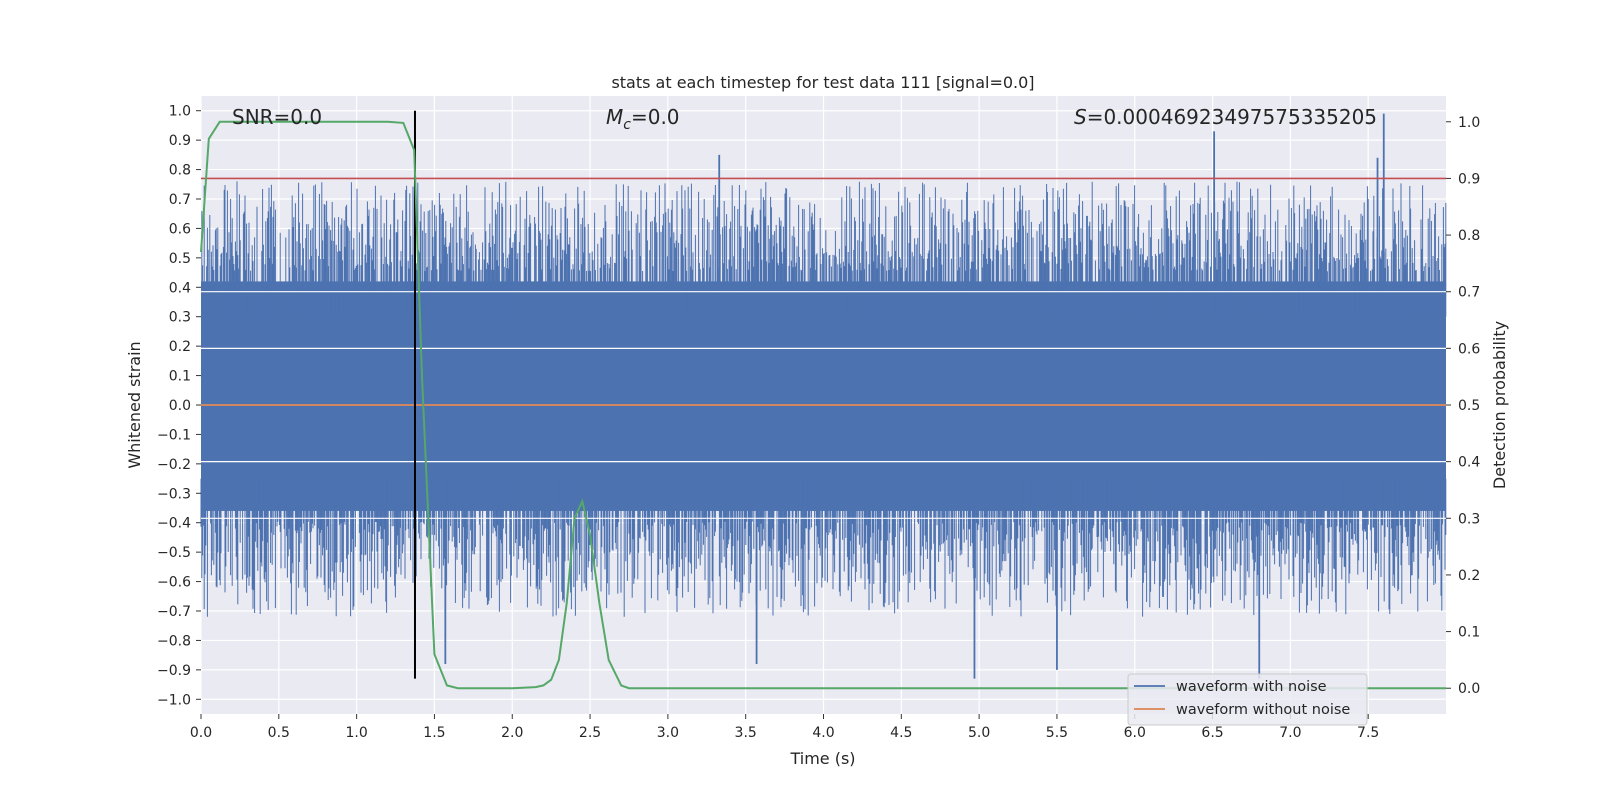 The image size is (1600, 804). What do you see at coordinates (174, 553) in the screenshot?
I see `y-tick-label: −0.5` at bounding box center [174, 553].